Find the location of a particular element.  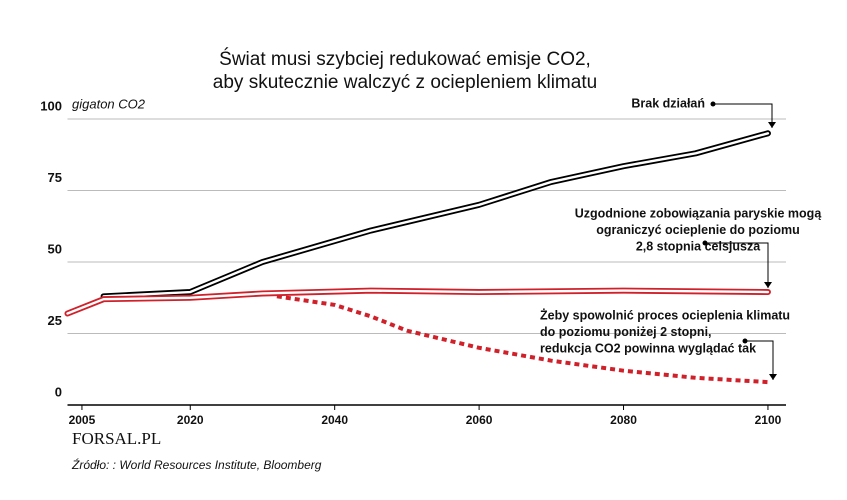

annotation: 2,8 stopnia celsjusza is located at coordinates (698, 246).